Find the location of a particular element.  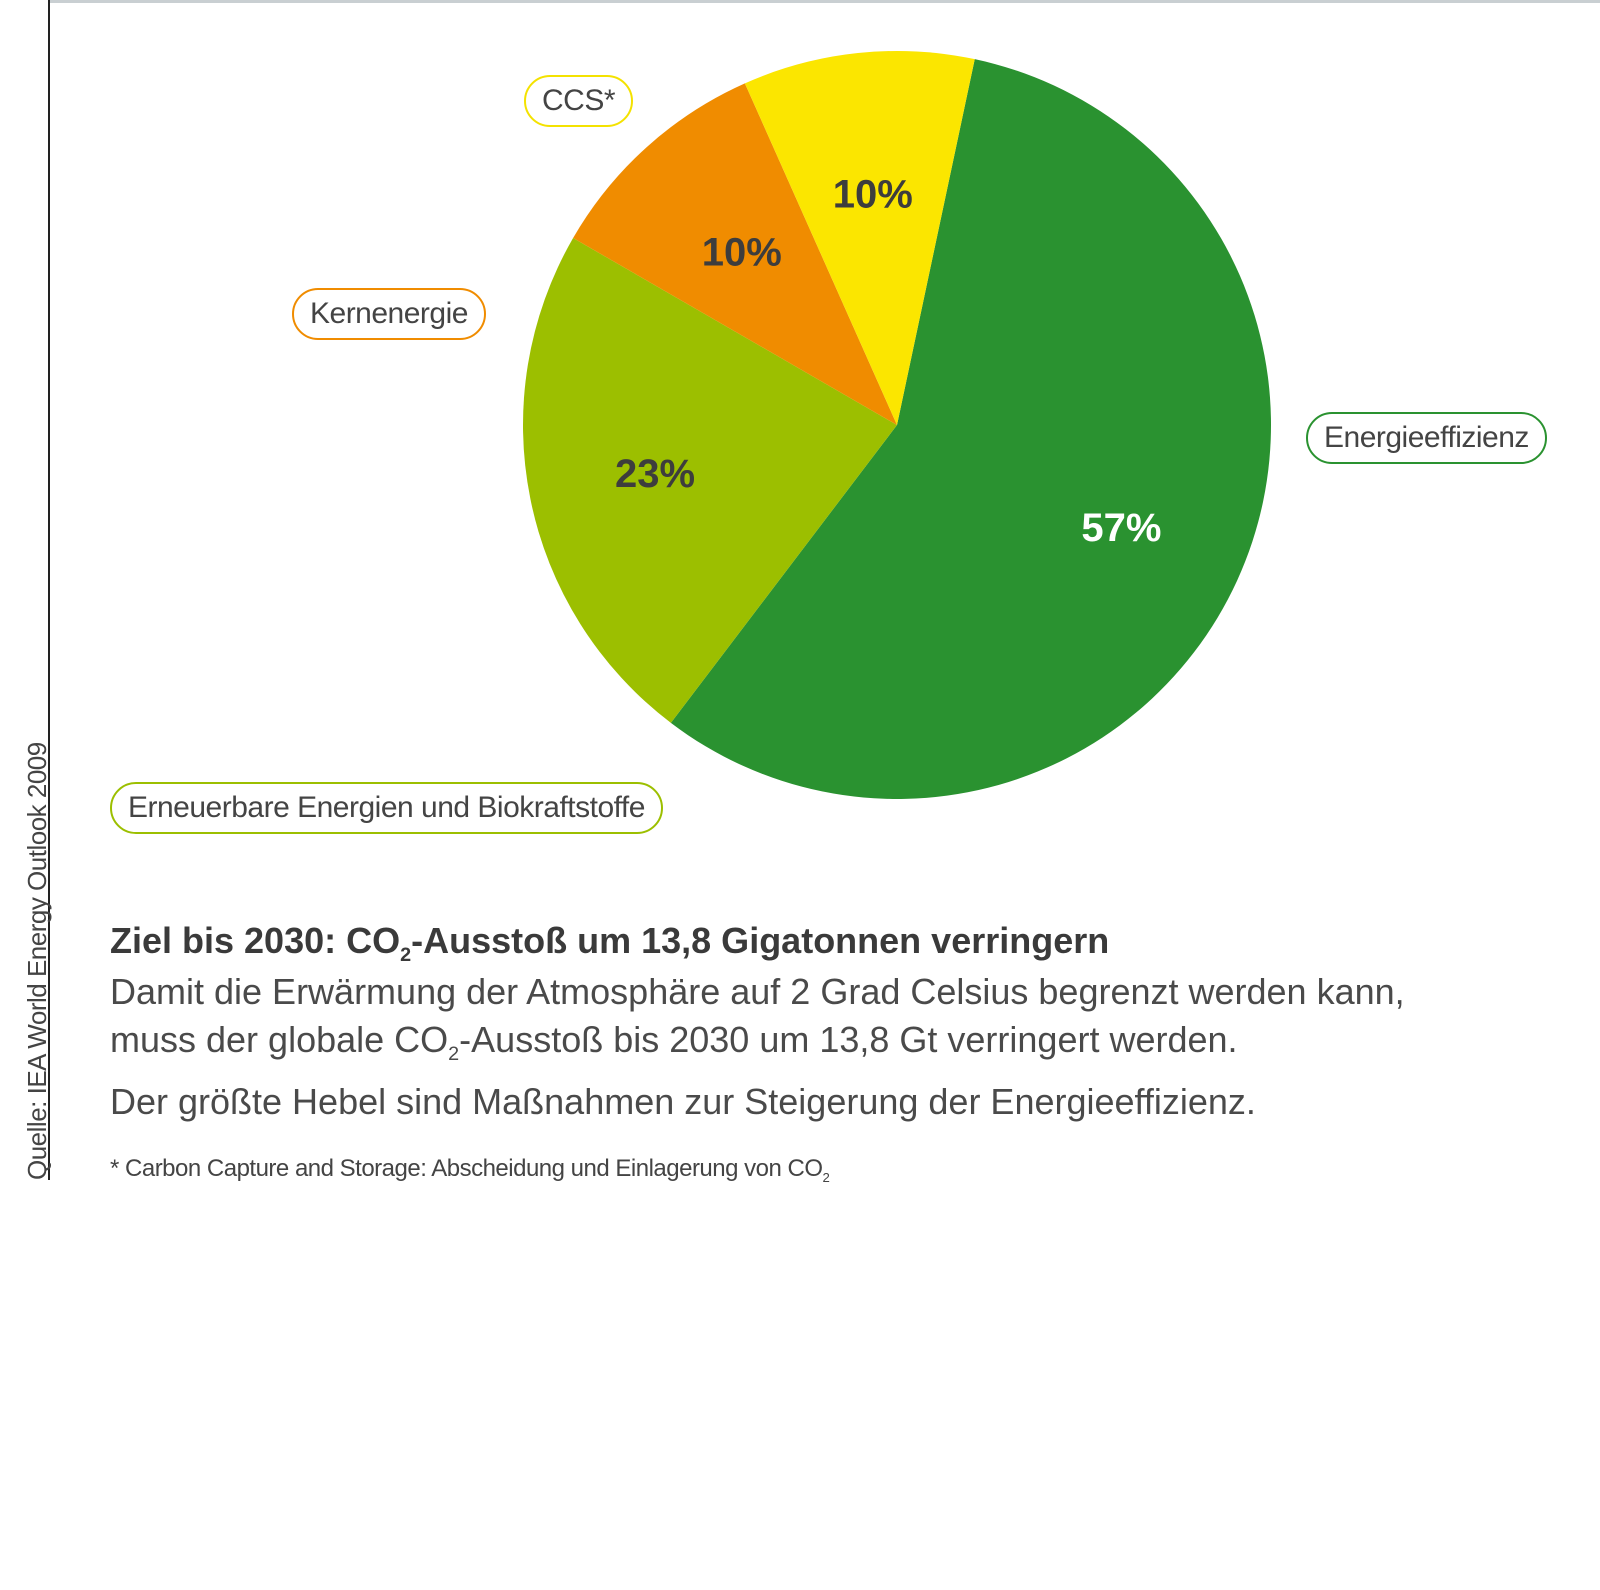

headline-subscript: 2 is located at coordinates (406, 955).